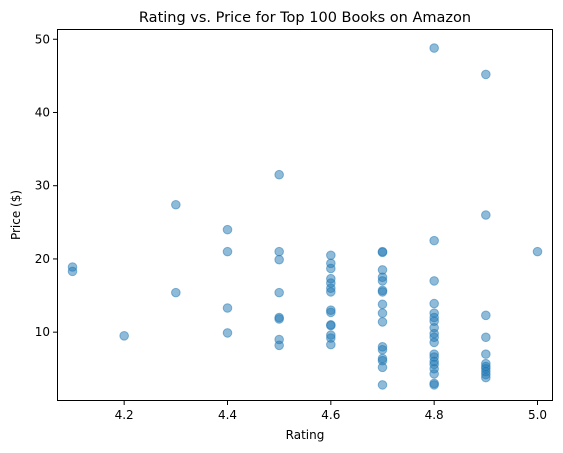 This screenshot has width=563, height=453. I want to click on y-axis: 10 20 30 40 50, so click(46, 185).